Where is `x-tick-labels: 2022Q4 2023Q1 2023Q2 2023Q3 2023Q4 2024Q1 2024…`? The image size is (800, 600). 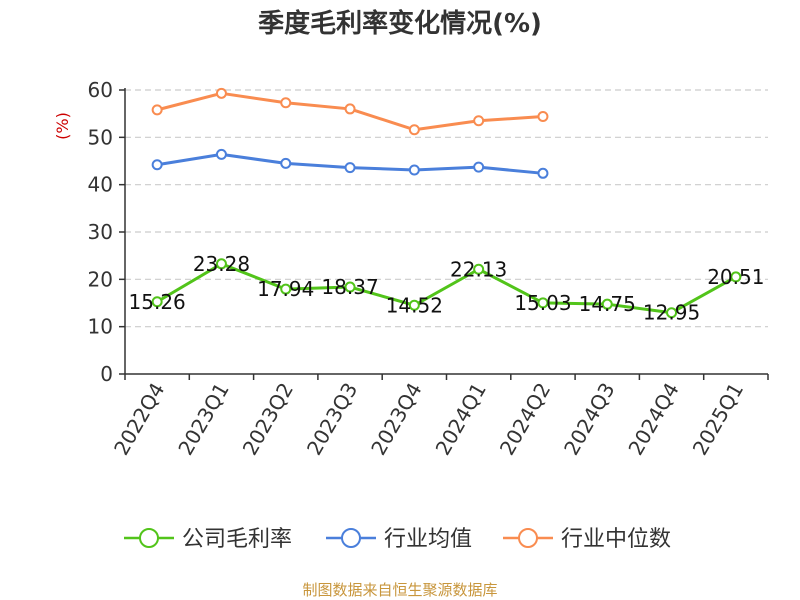
x-tick-labels: 2022Q4 2023Q1 2023Q2 2023Q3 2023Q4 2024Q1 2024… is located at coordinates (428, 419).